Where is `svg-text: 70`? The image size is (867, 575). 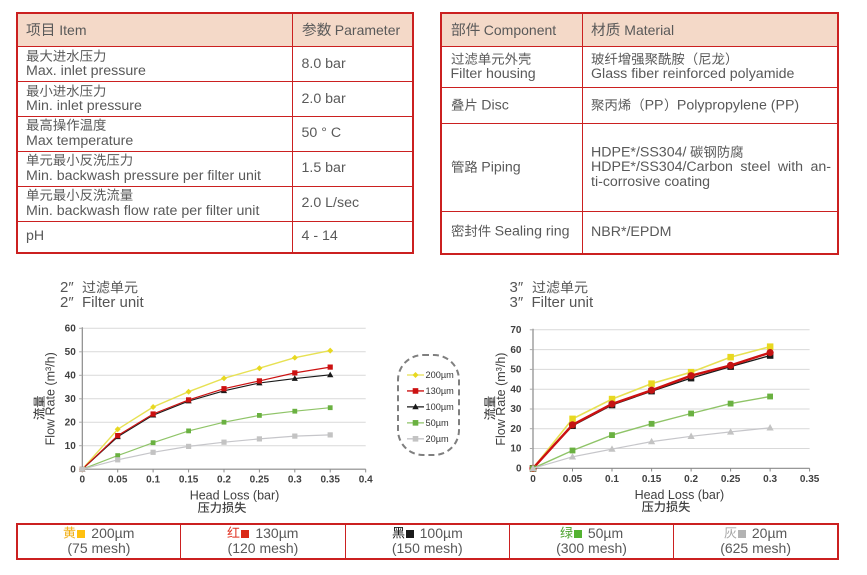
svg-text: 70 is located at coordinates (516, 330).